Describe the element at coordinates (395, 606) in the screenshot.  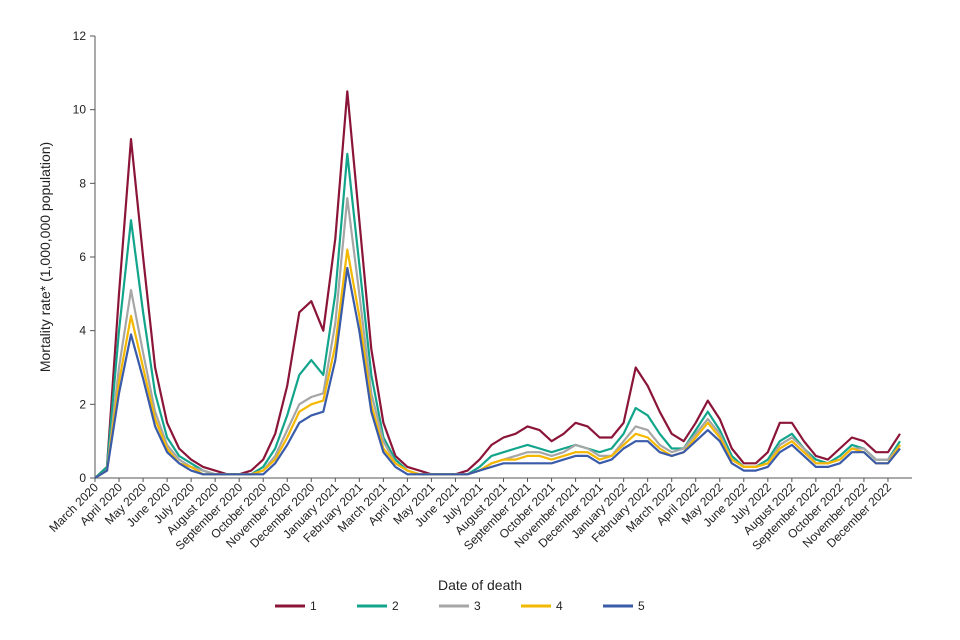
I see `legend-label: 2` at that location.